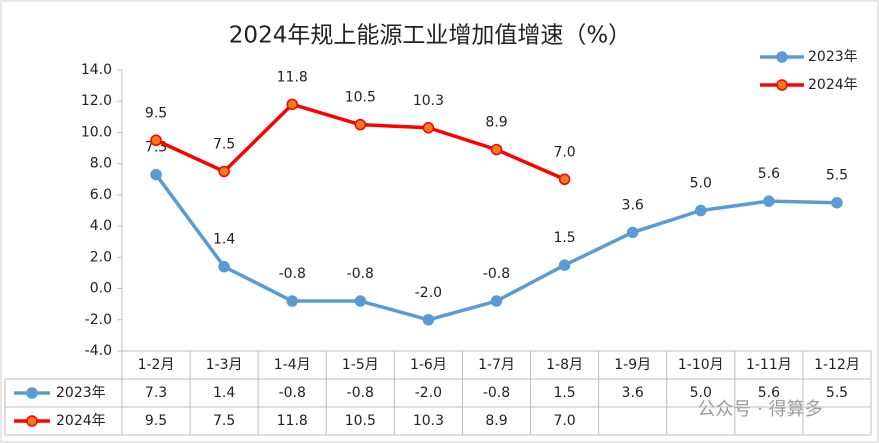  I want to click on x-tick-label: 1-6月, so click(428, 365).